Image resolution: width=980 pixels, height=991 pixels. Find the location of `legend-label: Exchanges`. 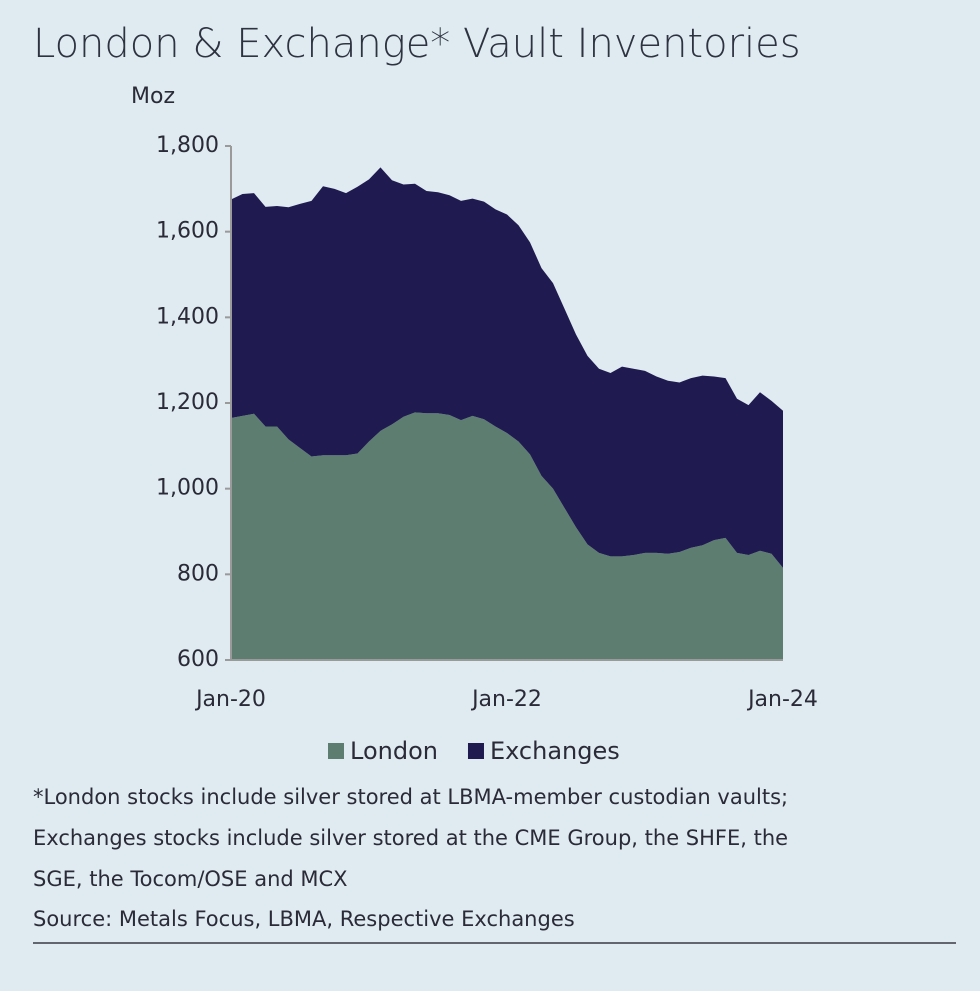

legend-label: Exchanges is located at coordinates (555, 751).